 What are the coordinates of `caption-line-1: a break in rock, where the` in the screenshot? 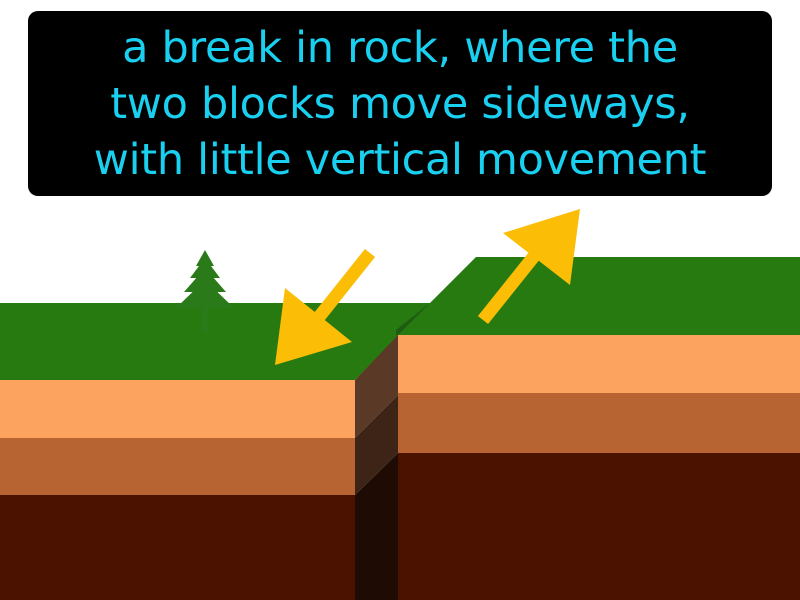 It's located at (400, 47).